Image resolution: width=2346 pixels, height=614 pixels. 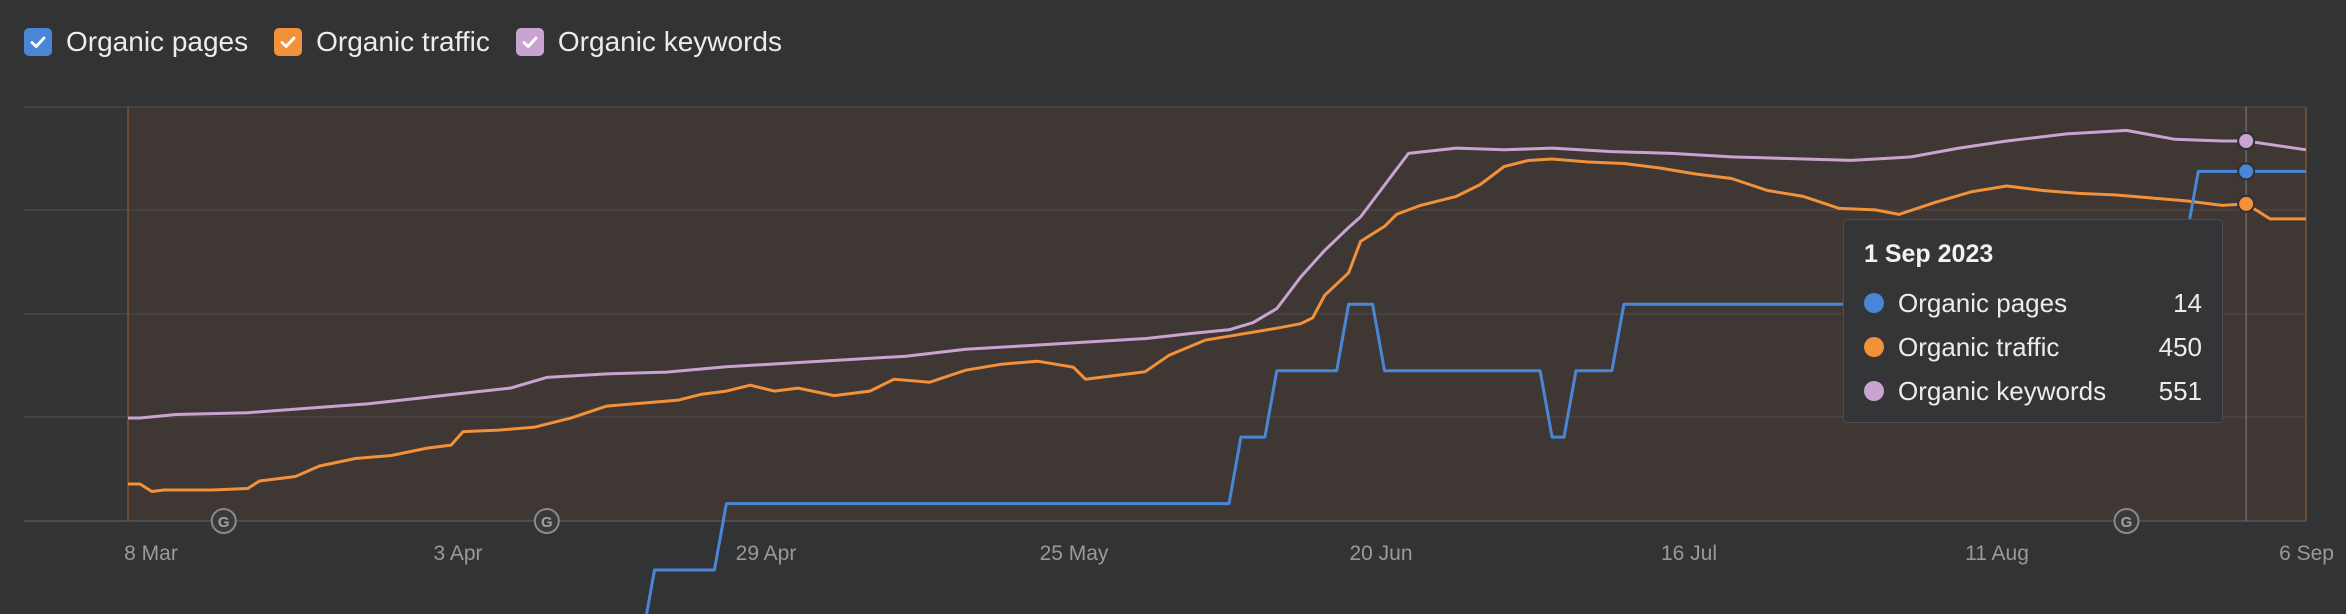 I want to click on x-tick-label: 29 Apr, so click(x=766, y=553).